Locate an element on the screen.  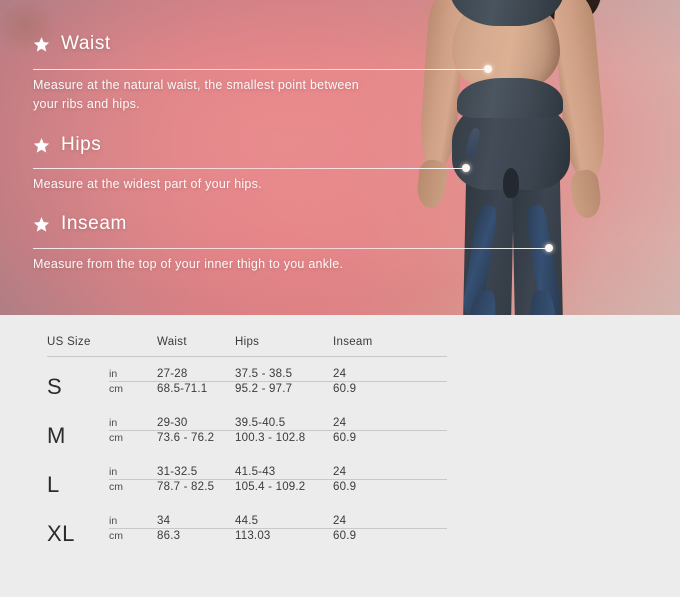
table-row: cm 73.6 - 76.2 100.3 - 102.8 60.9 is located at coordinates (247, 443).